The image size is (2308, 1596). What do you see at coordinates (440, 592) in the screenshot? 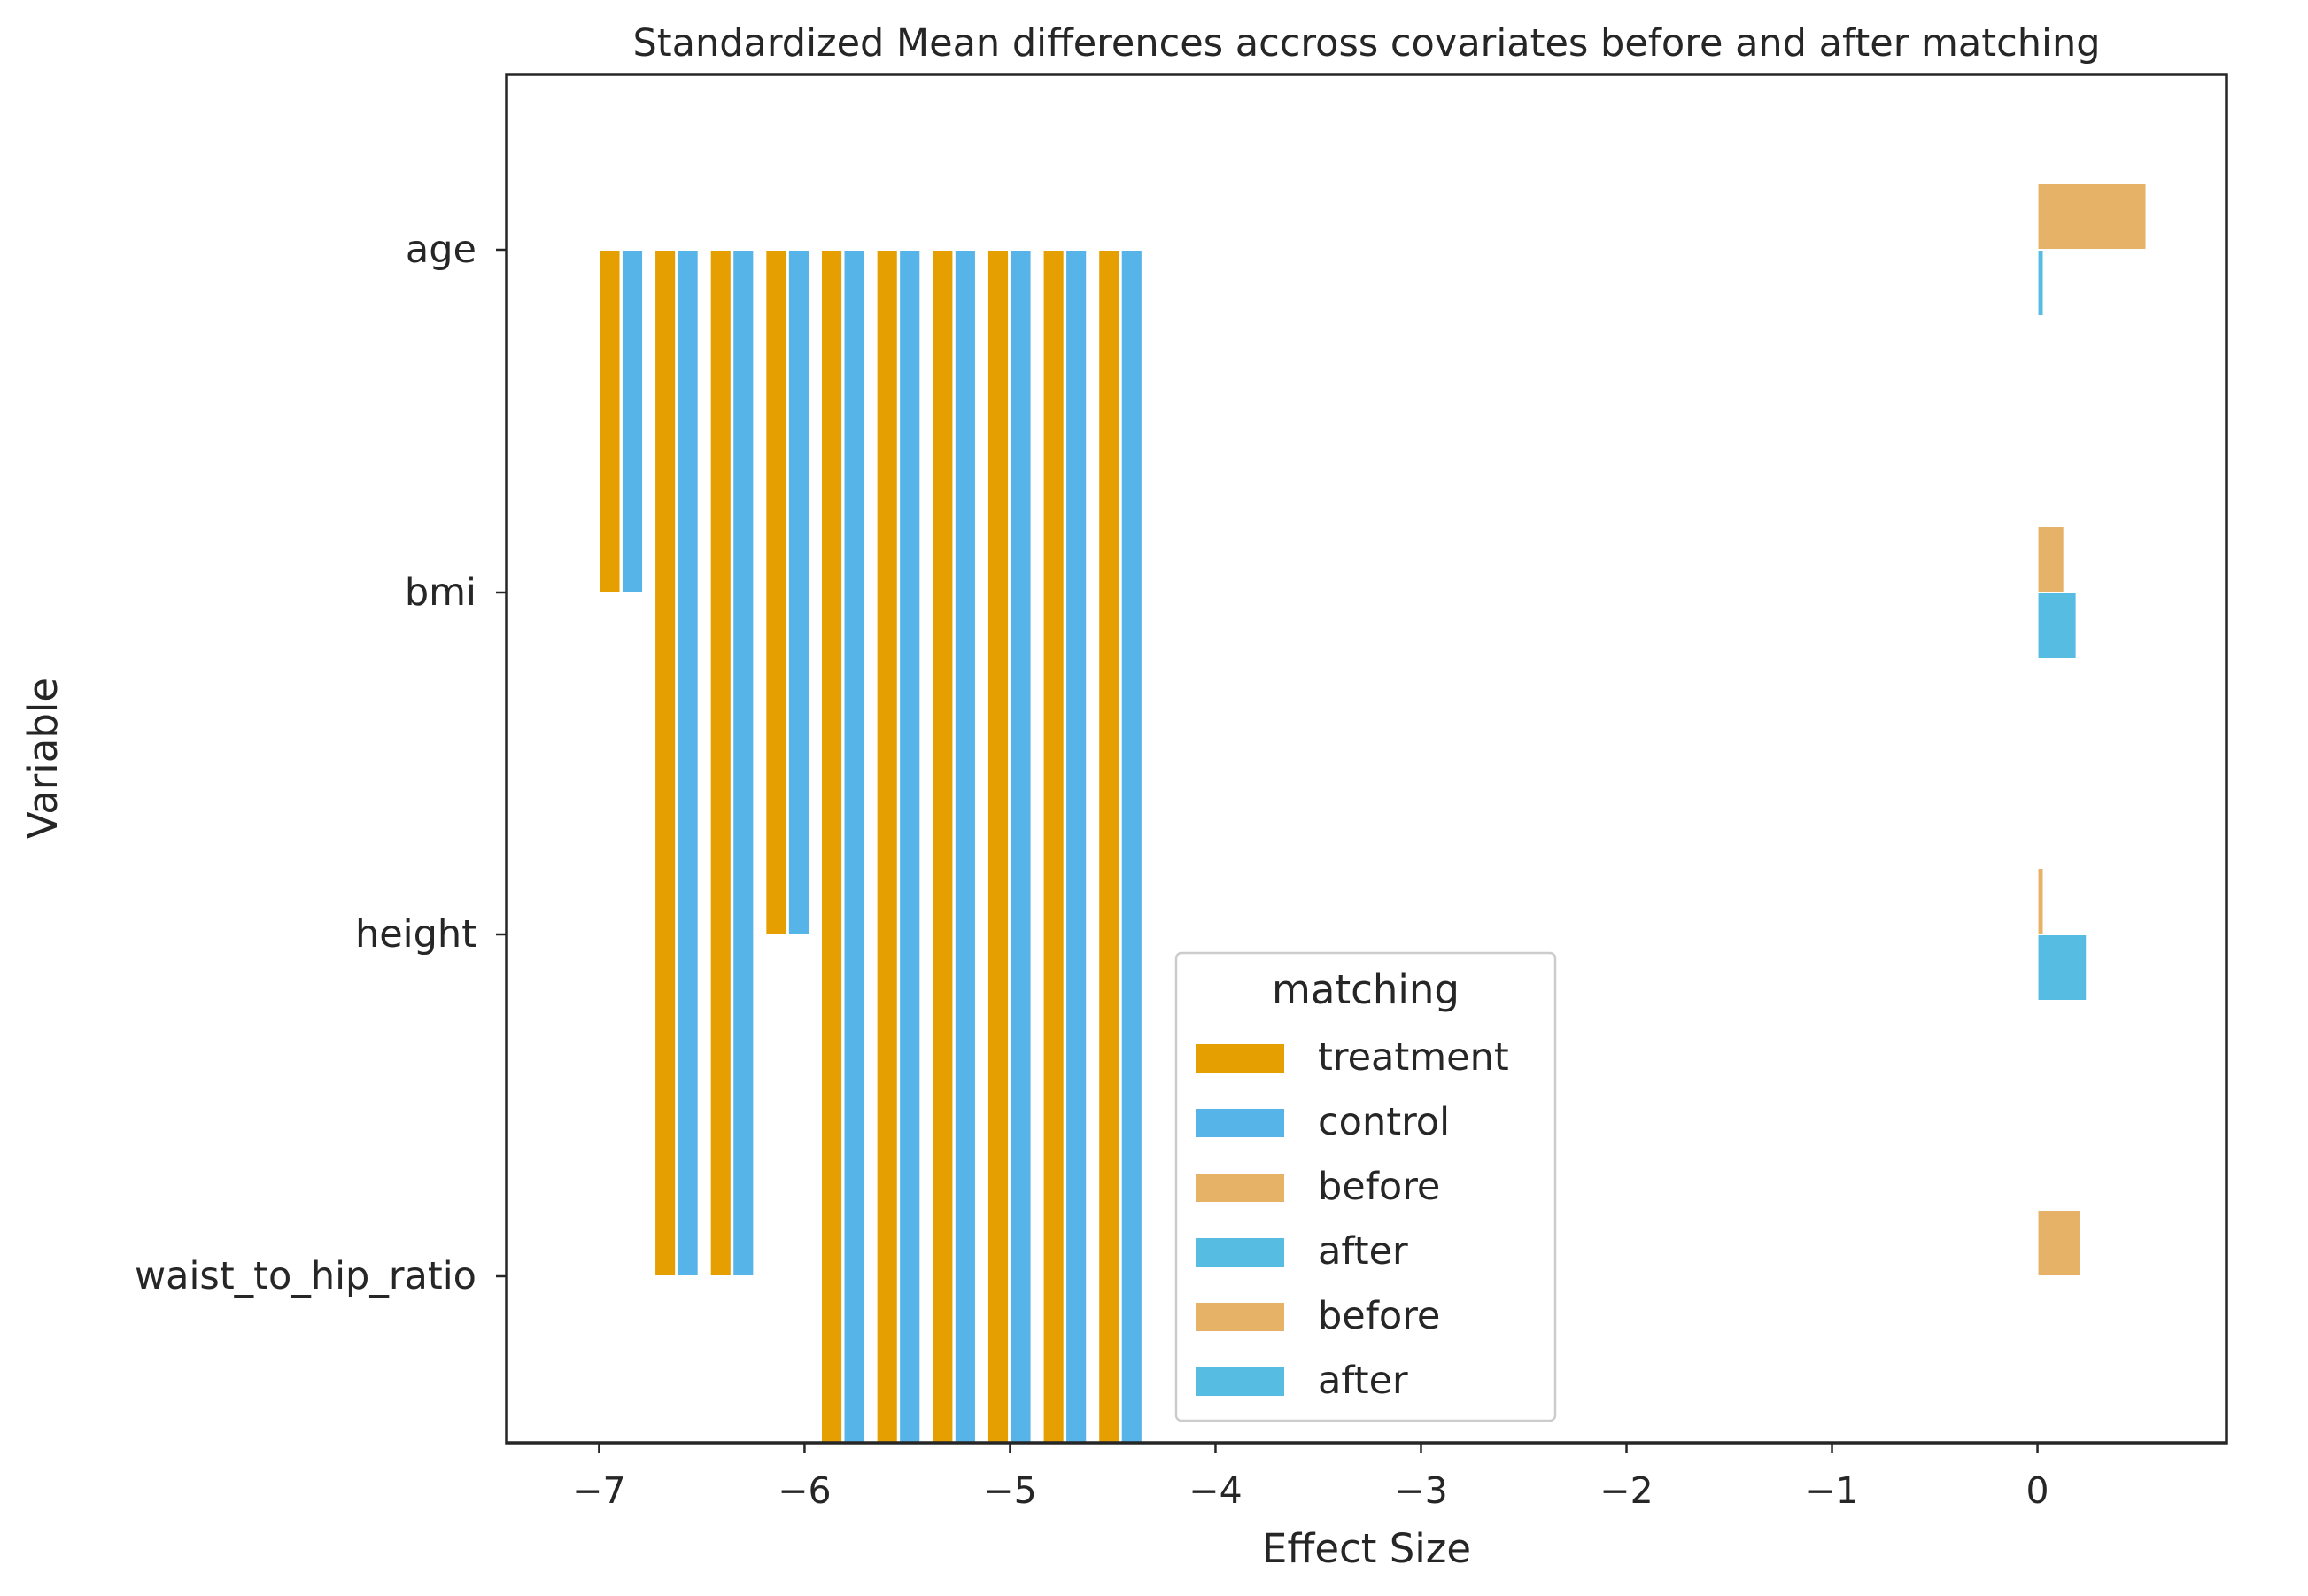
I see `y-tick-label: bmi` at bounding box center [440, 592].